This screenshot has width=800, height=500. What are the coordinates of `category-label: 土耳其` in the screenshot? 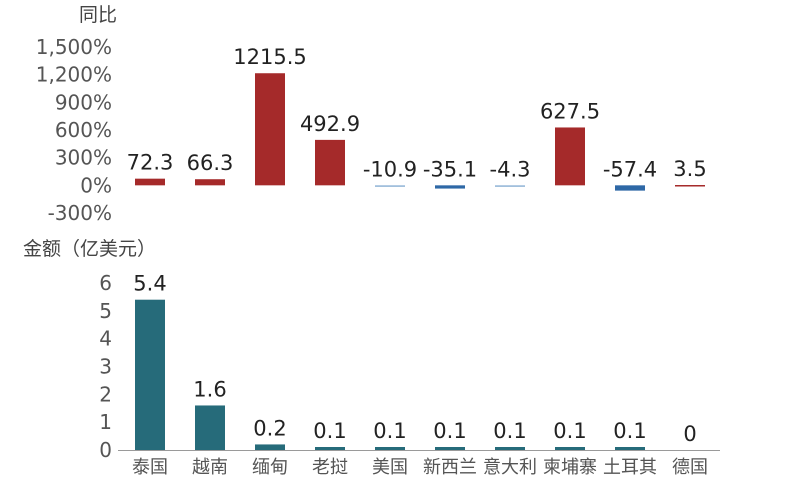 It's located at (630, 467).